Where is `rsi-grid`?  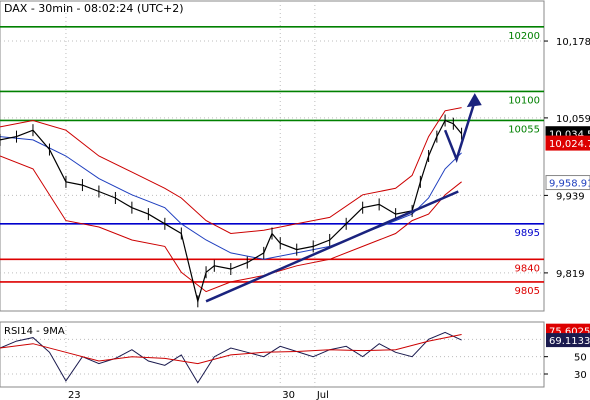
rsi-grid is located at coordinates (272, 354).